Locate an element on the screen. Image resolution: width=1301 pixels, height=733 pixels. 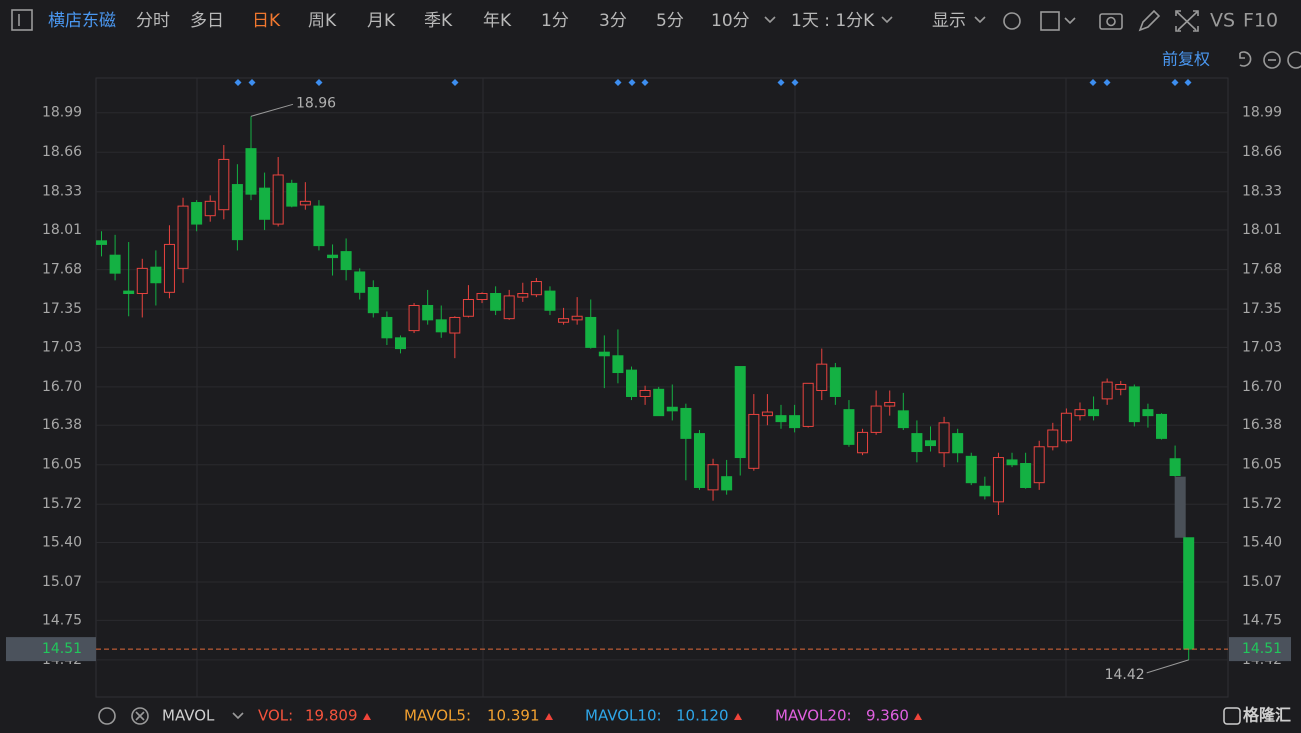
indicator-name: MAVOL is located at coordinates (188, 716).